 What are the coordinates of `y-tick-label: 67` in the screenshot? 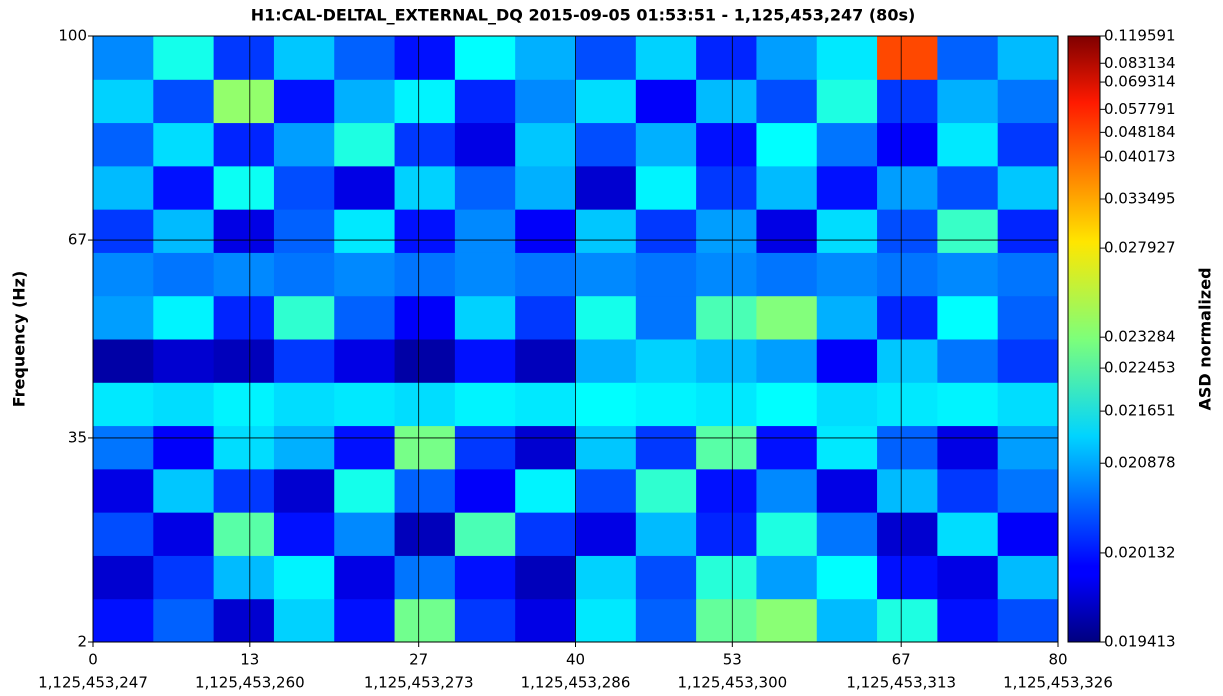 It's located at (77, 240).